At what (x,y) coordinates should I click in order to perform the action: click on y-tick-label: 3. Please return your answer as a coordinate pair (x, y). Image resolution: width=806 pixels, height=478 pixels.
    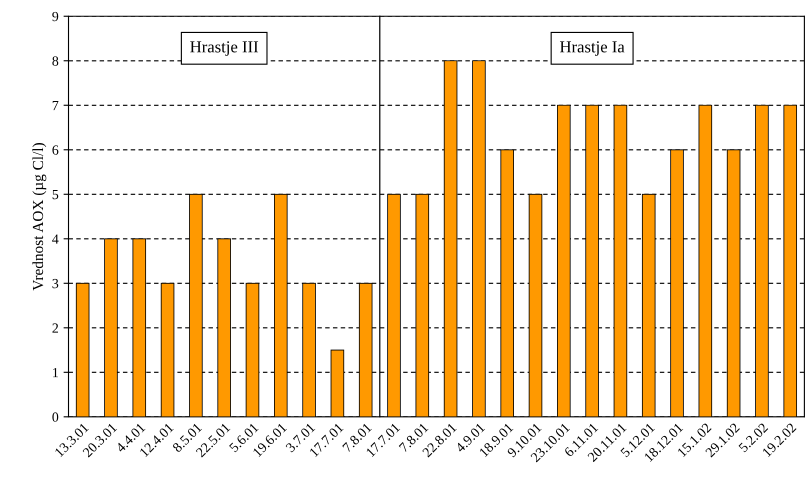
    Looking at the image, I should click on (55, 283).